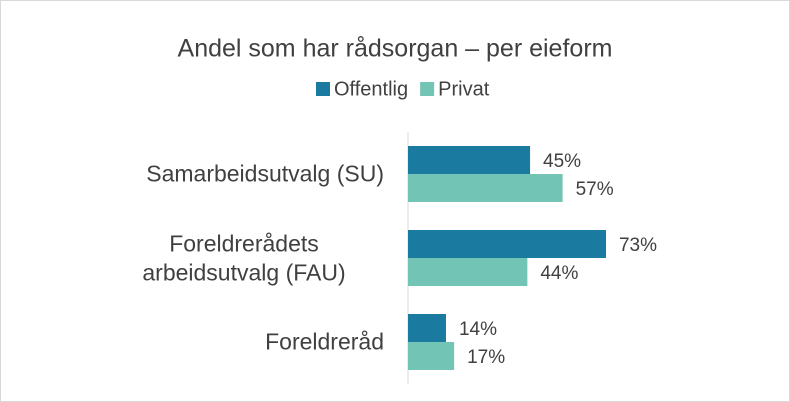 This screenshot has height=402, width=790. I want to click on data-label: 14%, so click(478, 329).